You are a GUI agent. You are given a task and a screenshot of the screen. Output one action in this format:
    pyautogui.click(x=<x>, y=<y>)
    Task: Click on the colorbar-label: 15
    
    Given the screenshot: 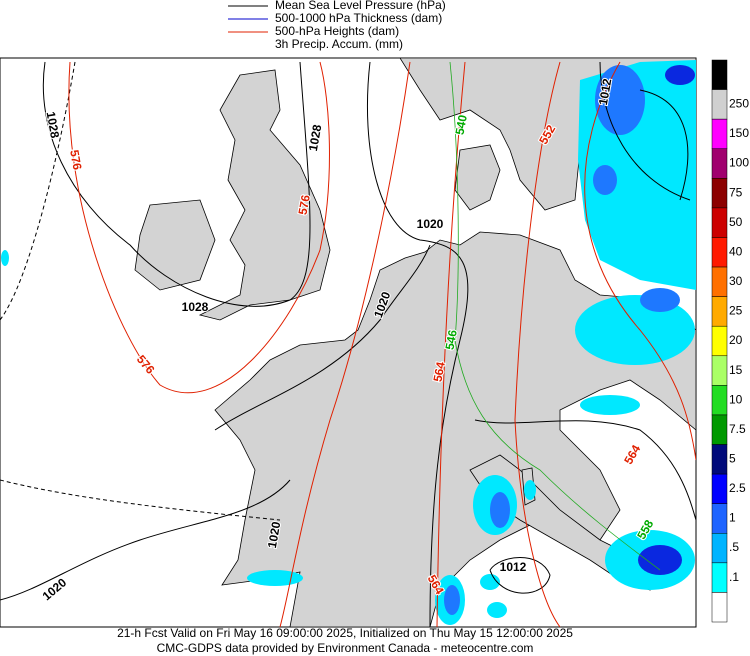 What is the action you would take?
    pyautogui.click(x=736, y=370)
    